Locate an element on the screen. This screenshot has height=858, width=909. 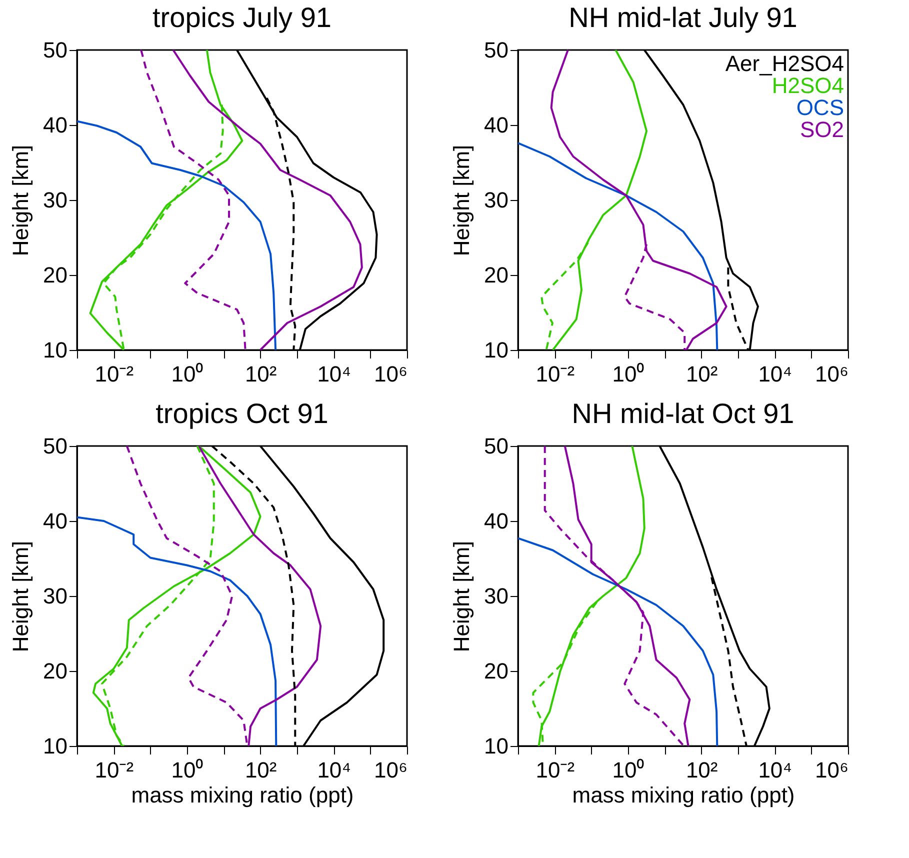
text: Aer_H2SO4 is located at coordinates (784, 63).